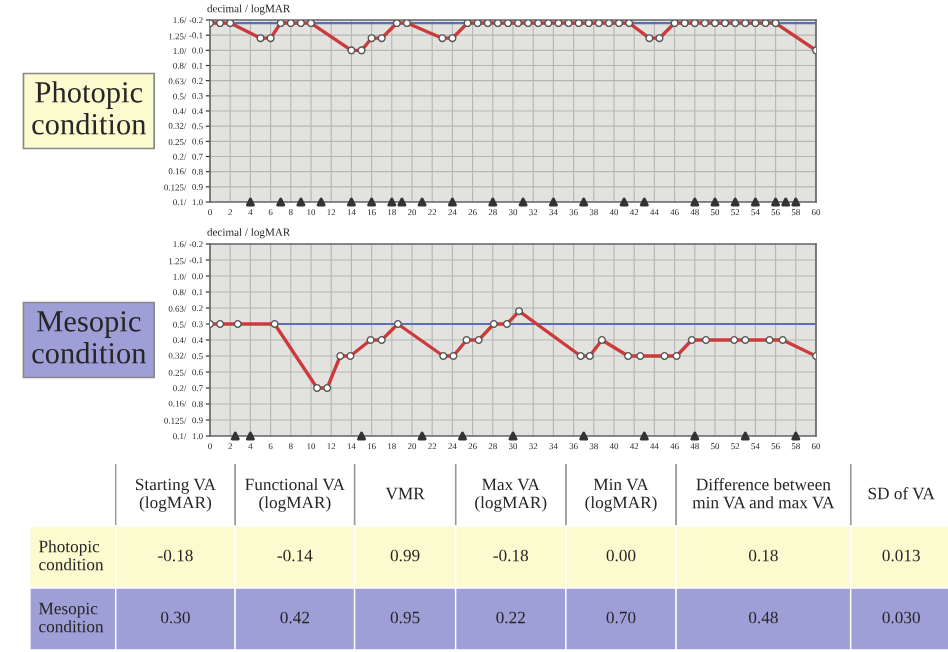 This screenshot has height=652, width=948. What do you see at coordinates (71, 555) in the screenshot?
I see `category-label: Photopic condition` at bounding box center [71, 555].